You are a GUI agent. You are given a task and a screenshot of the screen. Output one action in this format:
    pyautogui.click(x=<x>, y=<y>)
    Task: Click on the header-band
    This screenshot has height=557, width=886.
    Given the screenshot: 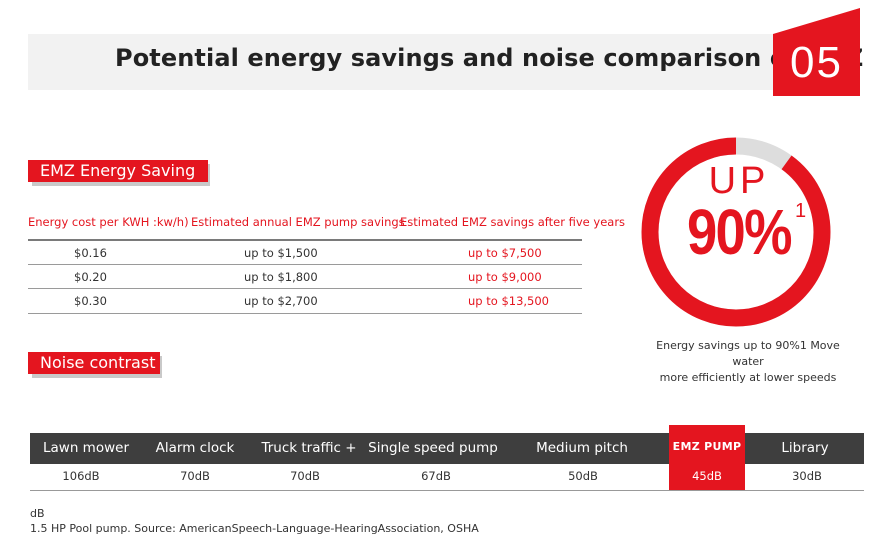 What is the action you would take?
    pyautogui.click(x=400, y=62)
    